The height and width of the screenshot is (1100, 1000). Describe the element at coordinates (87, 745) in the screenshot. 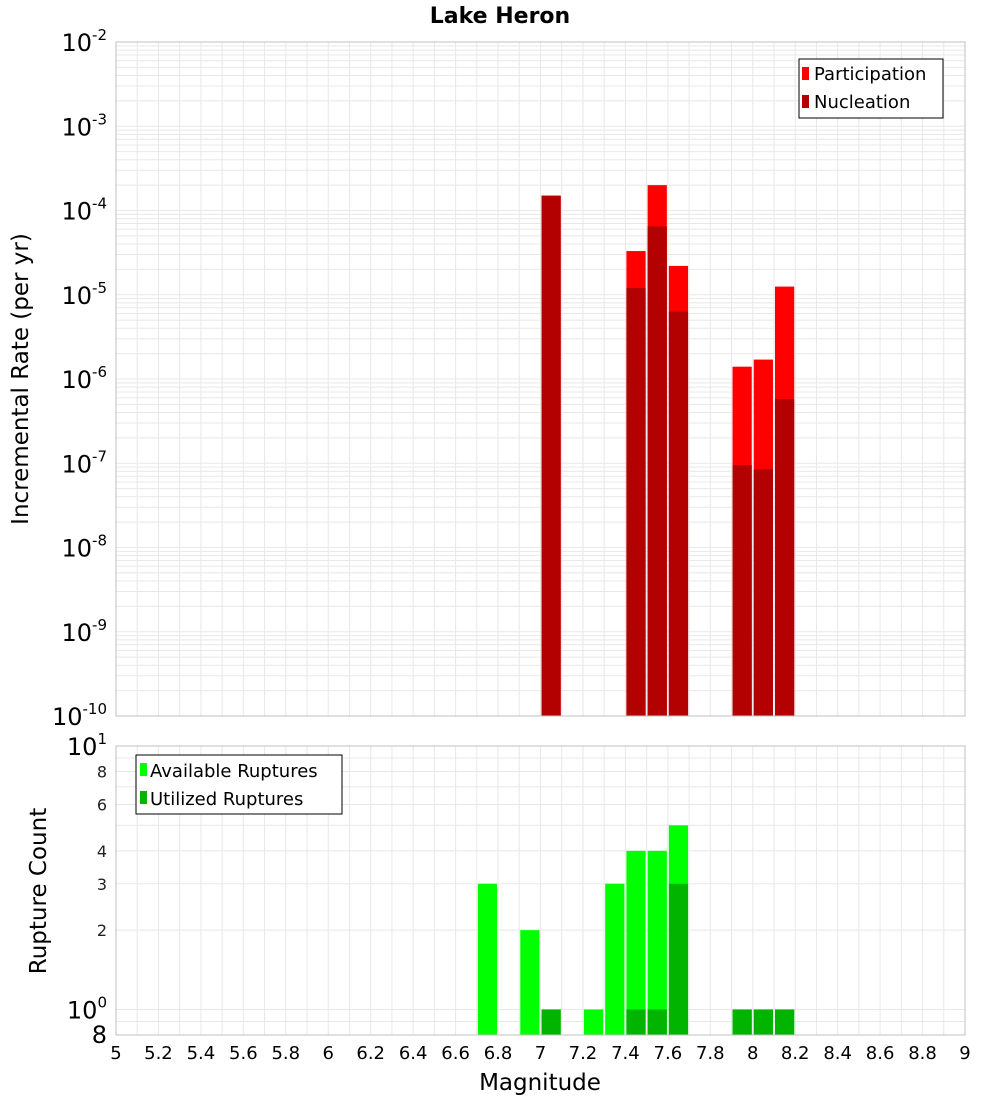

I see `bottom-y-tick-label: 10¹` at that location.